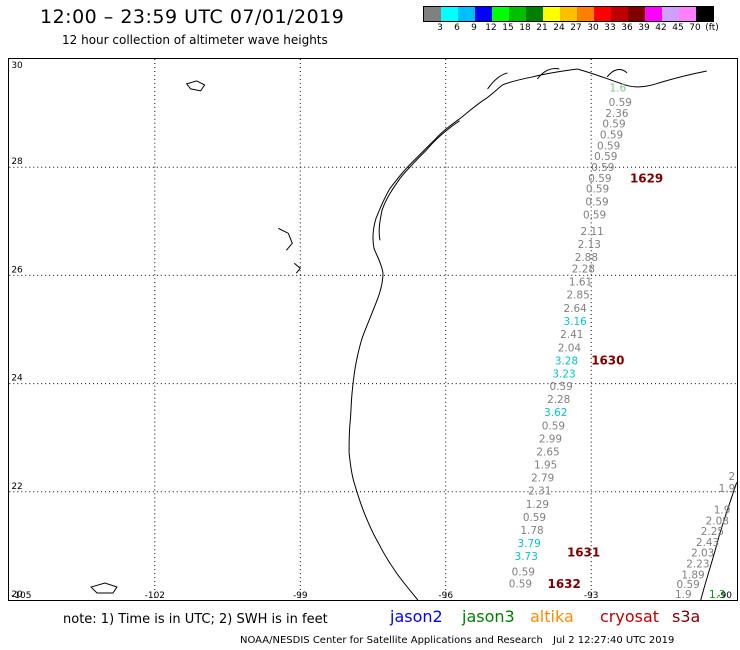  What do you see at coordinates (607, 361) in the screenshot?
I see `track-time-label: 1630` at bounding box center [607, 361].